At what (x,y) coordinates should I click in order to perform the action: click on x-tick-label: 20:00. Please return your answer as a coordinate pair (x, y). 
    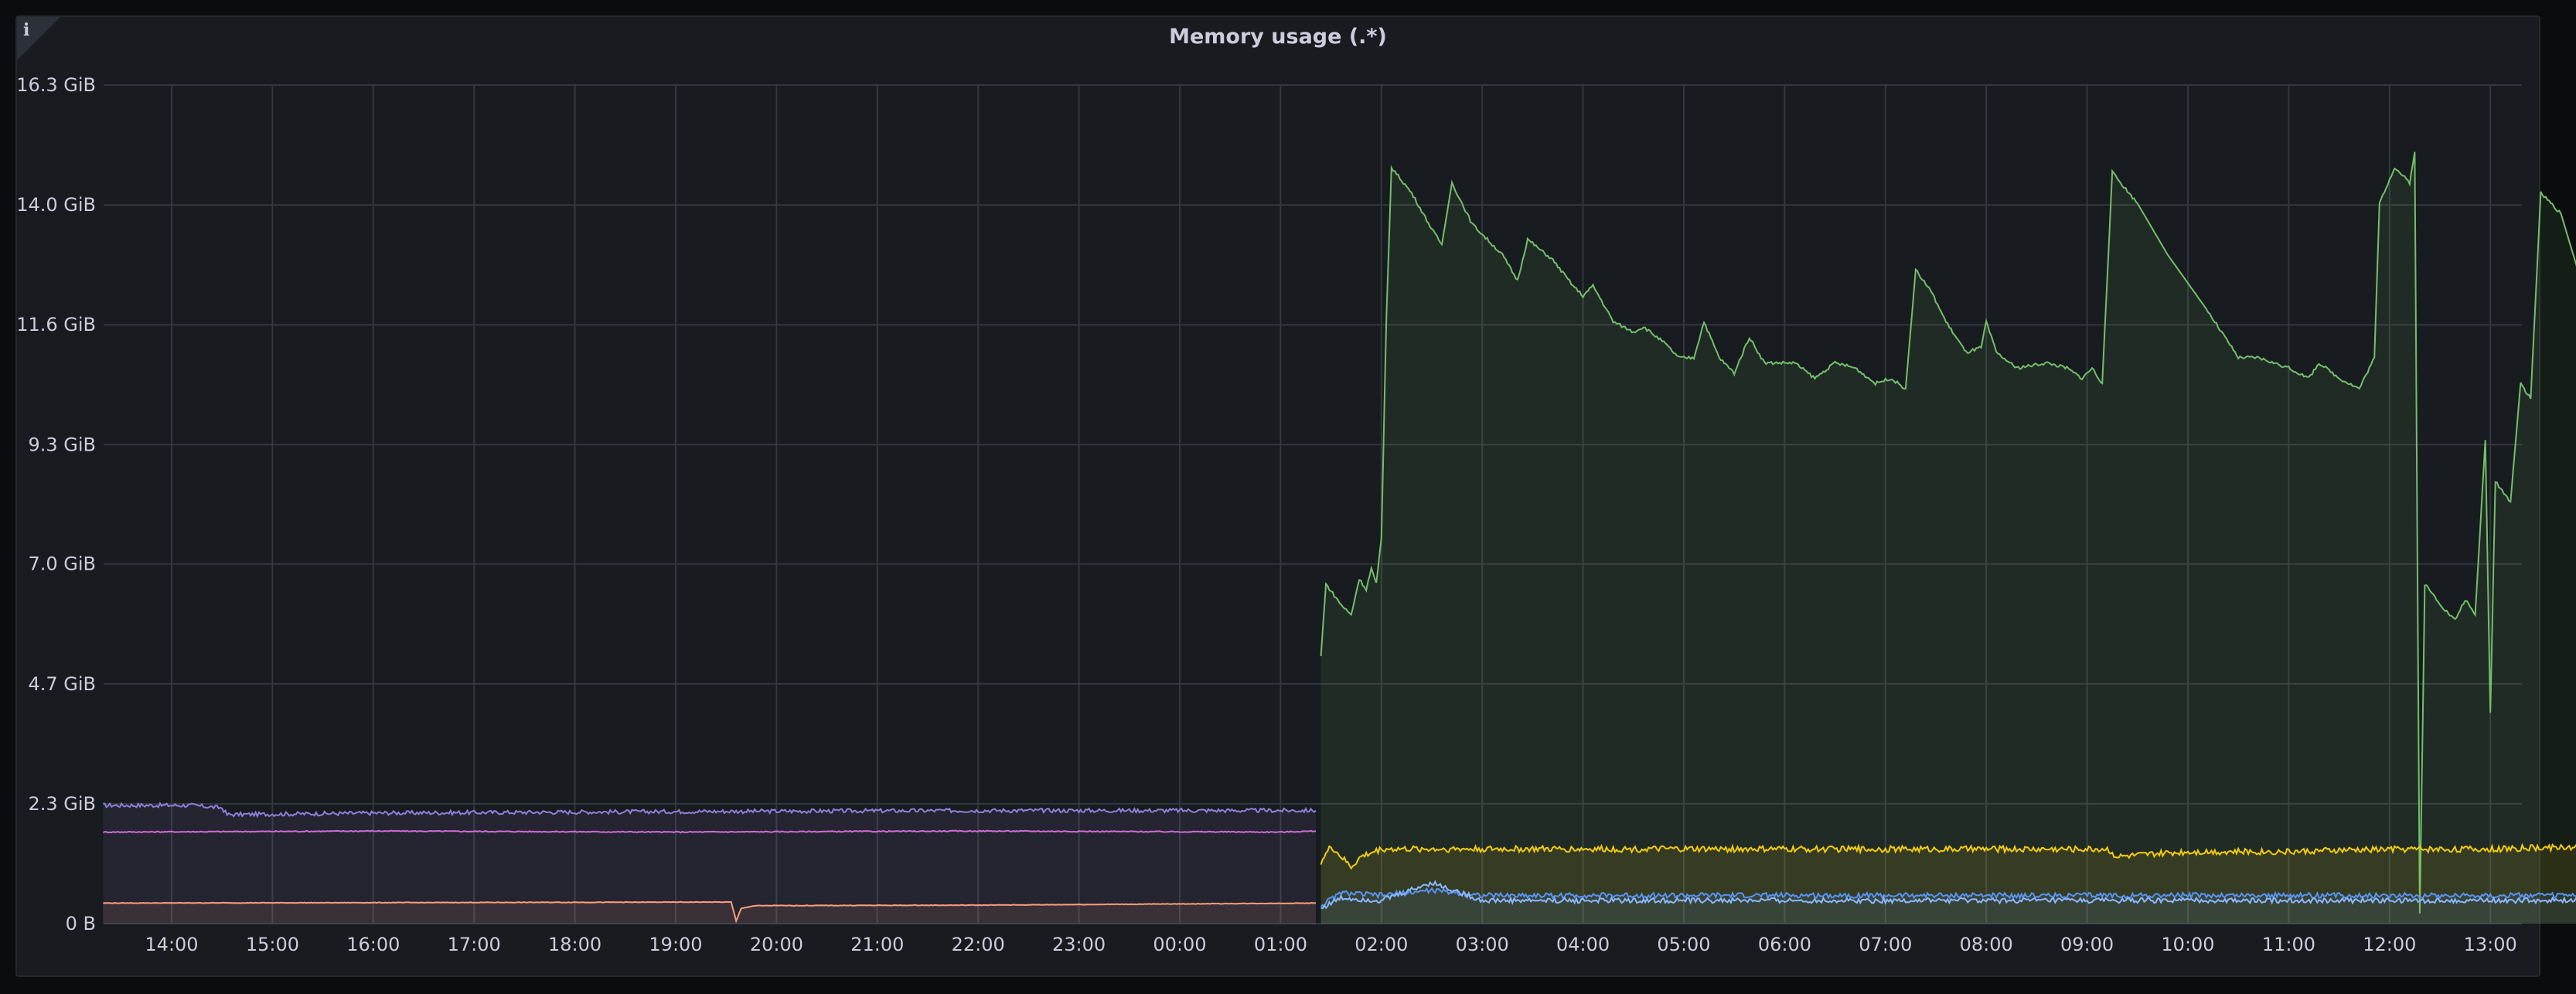
    Looking at the image, I should click on (776, 944).